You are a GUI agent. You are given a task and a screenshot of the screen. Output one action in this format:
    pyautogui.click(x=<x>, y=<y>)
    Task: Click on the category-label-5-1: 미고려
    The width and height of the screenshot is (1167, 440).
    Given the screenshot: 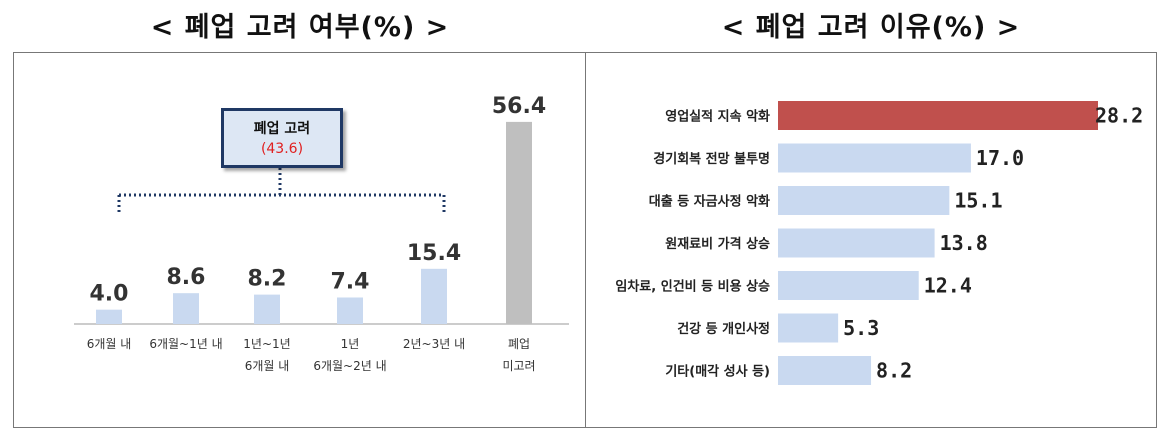 What is the action you would take?
    pyautogui.click(x=518, y=366)
    